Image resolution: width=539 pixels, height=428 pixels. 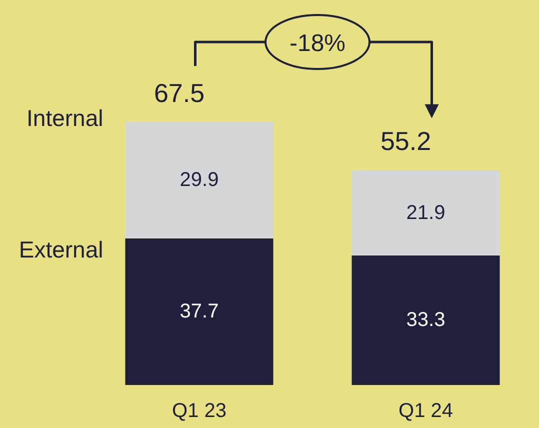 What do you see at coordinates (199, 411) in the screenshot?
I see `x-tick-label: Q1 23` at bounding box center [199, 411].